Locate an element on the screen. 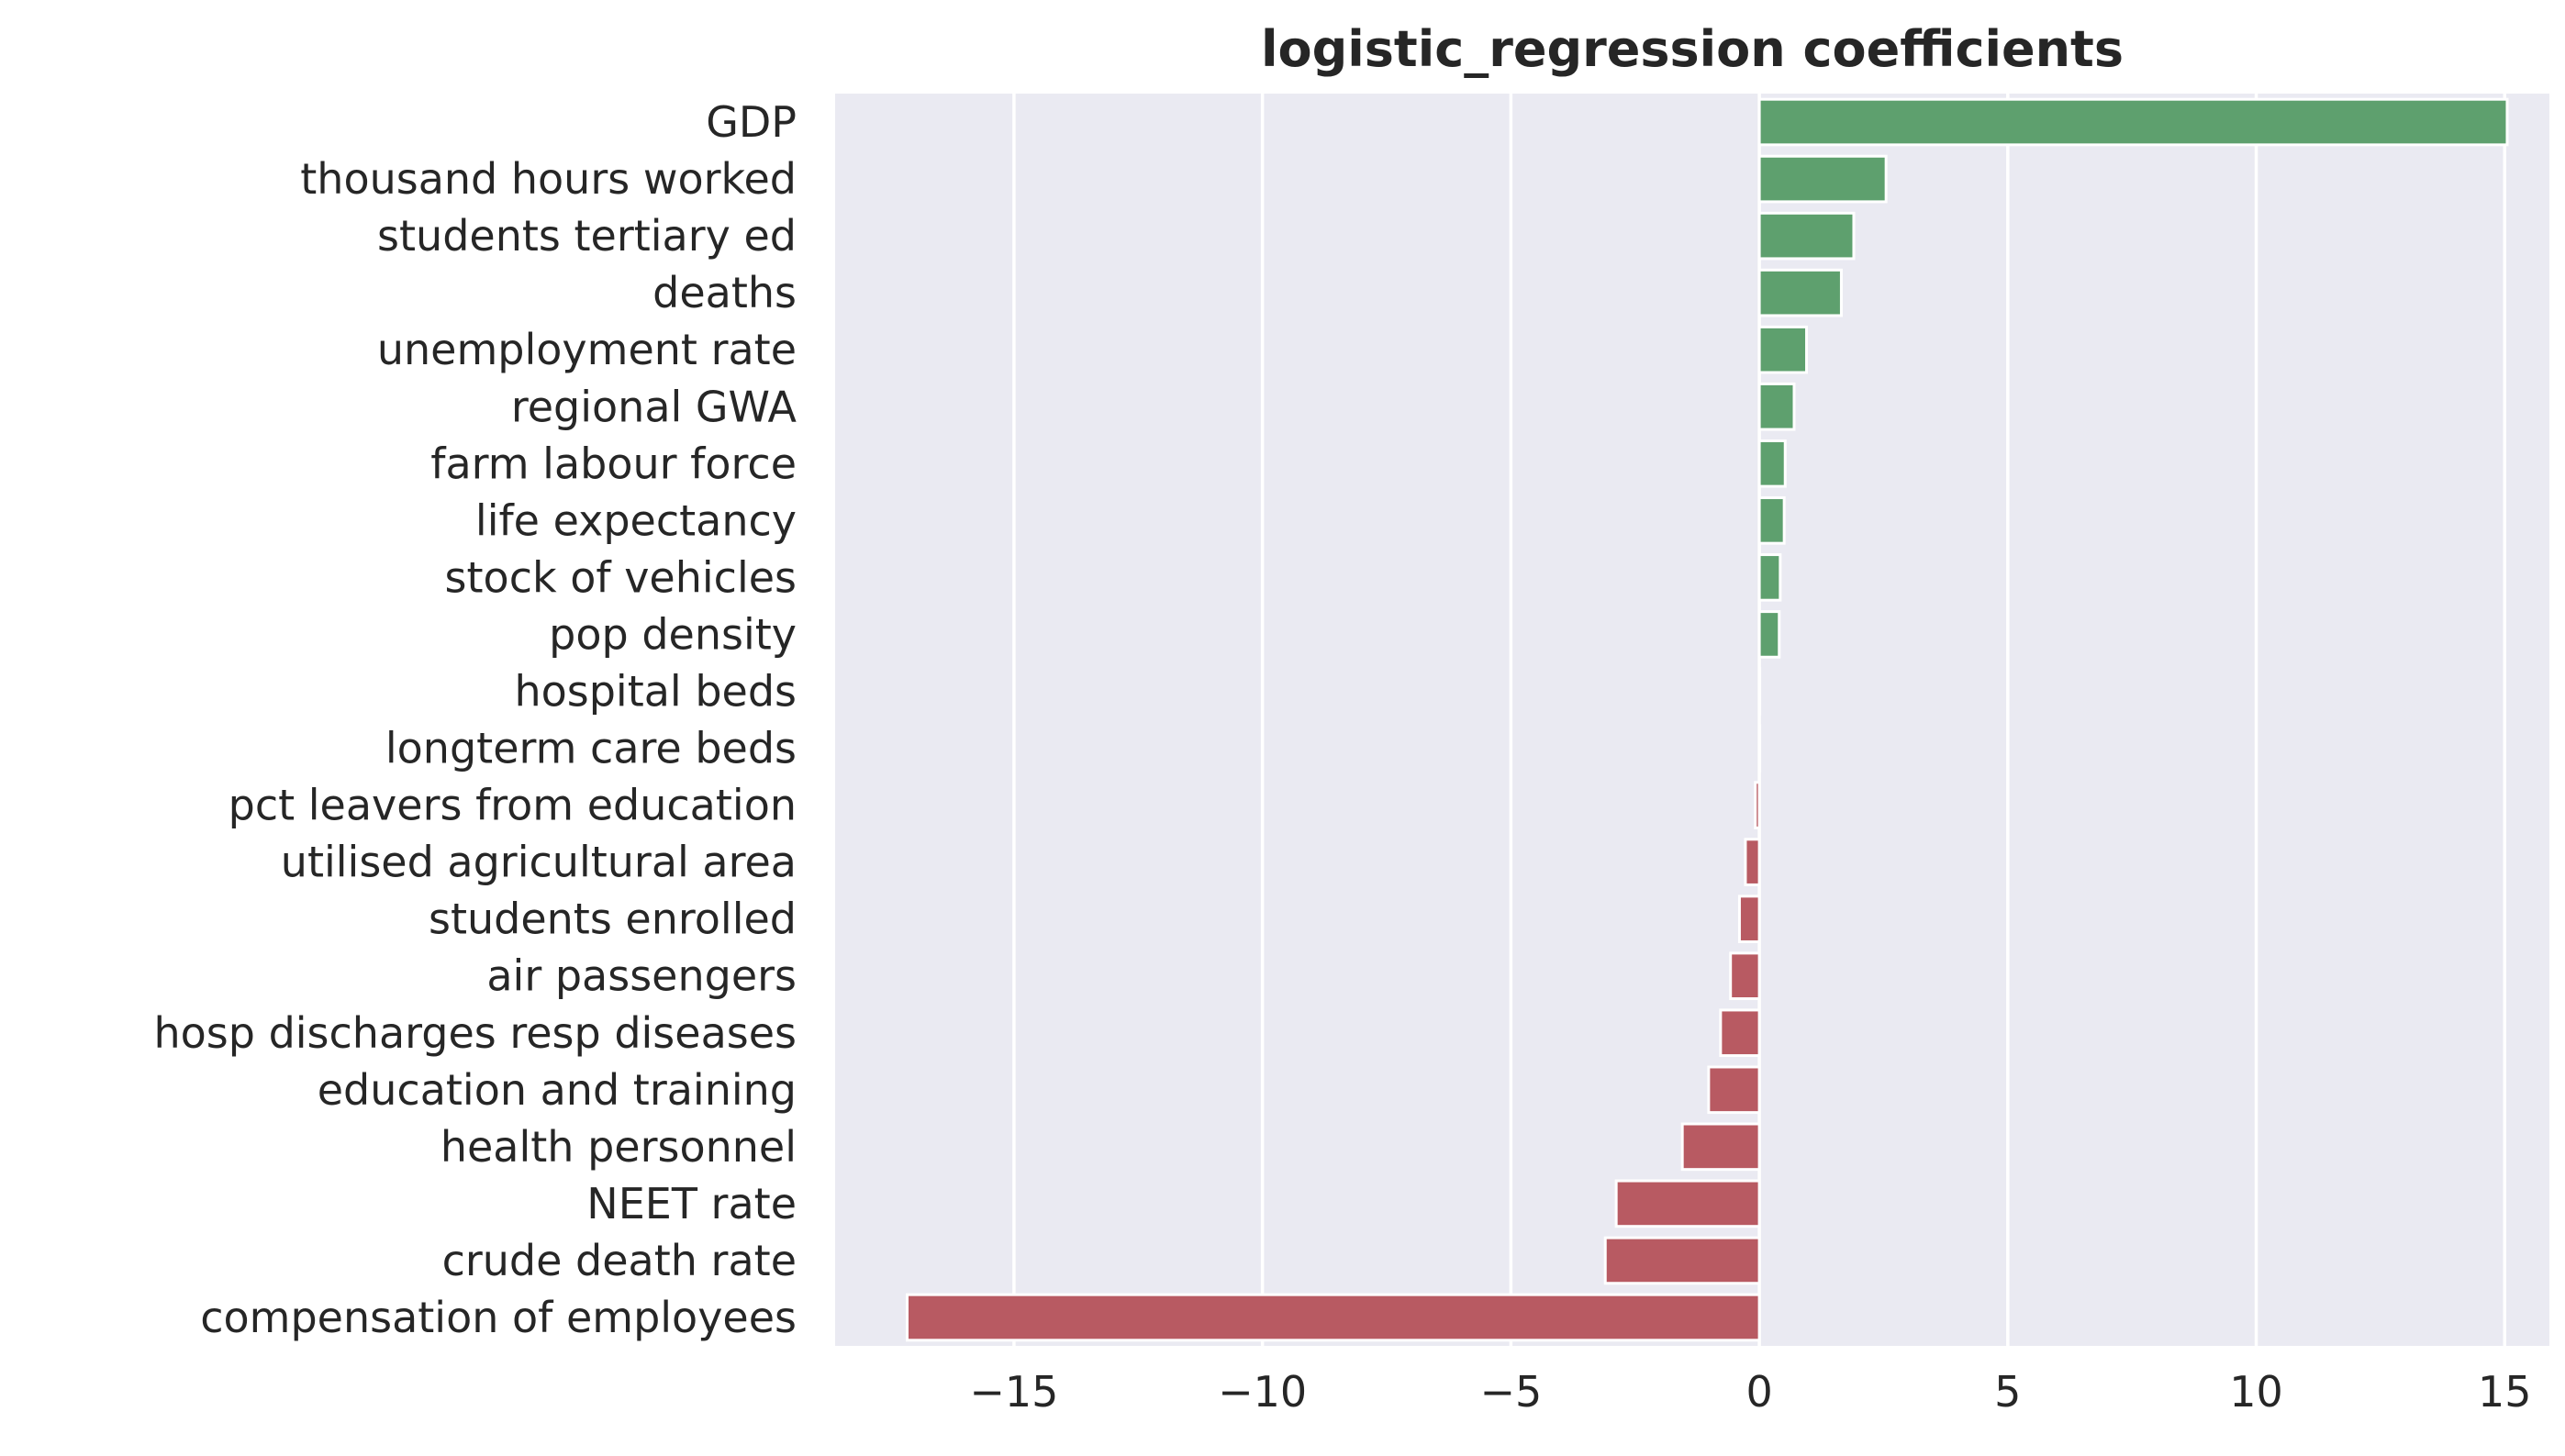 The height and width of the screenshot is (1456, 2565). x-tick-label: −5 is located at coordinates (1511, 1392).